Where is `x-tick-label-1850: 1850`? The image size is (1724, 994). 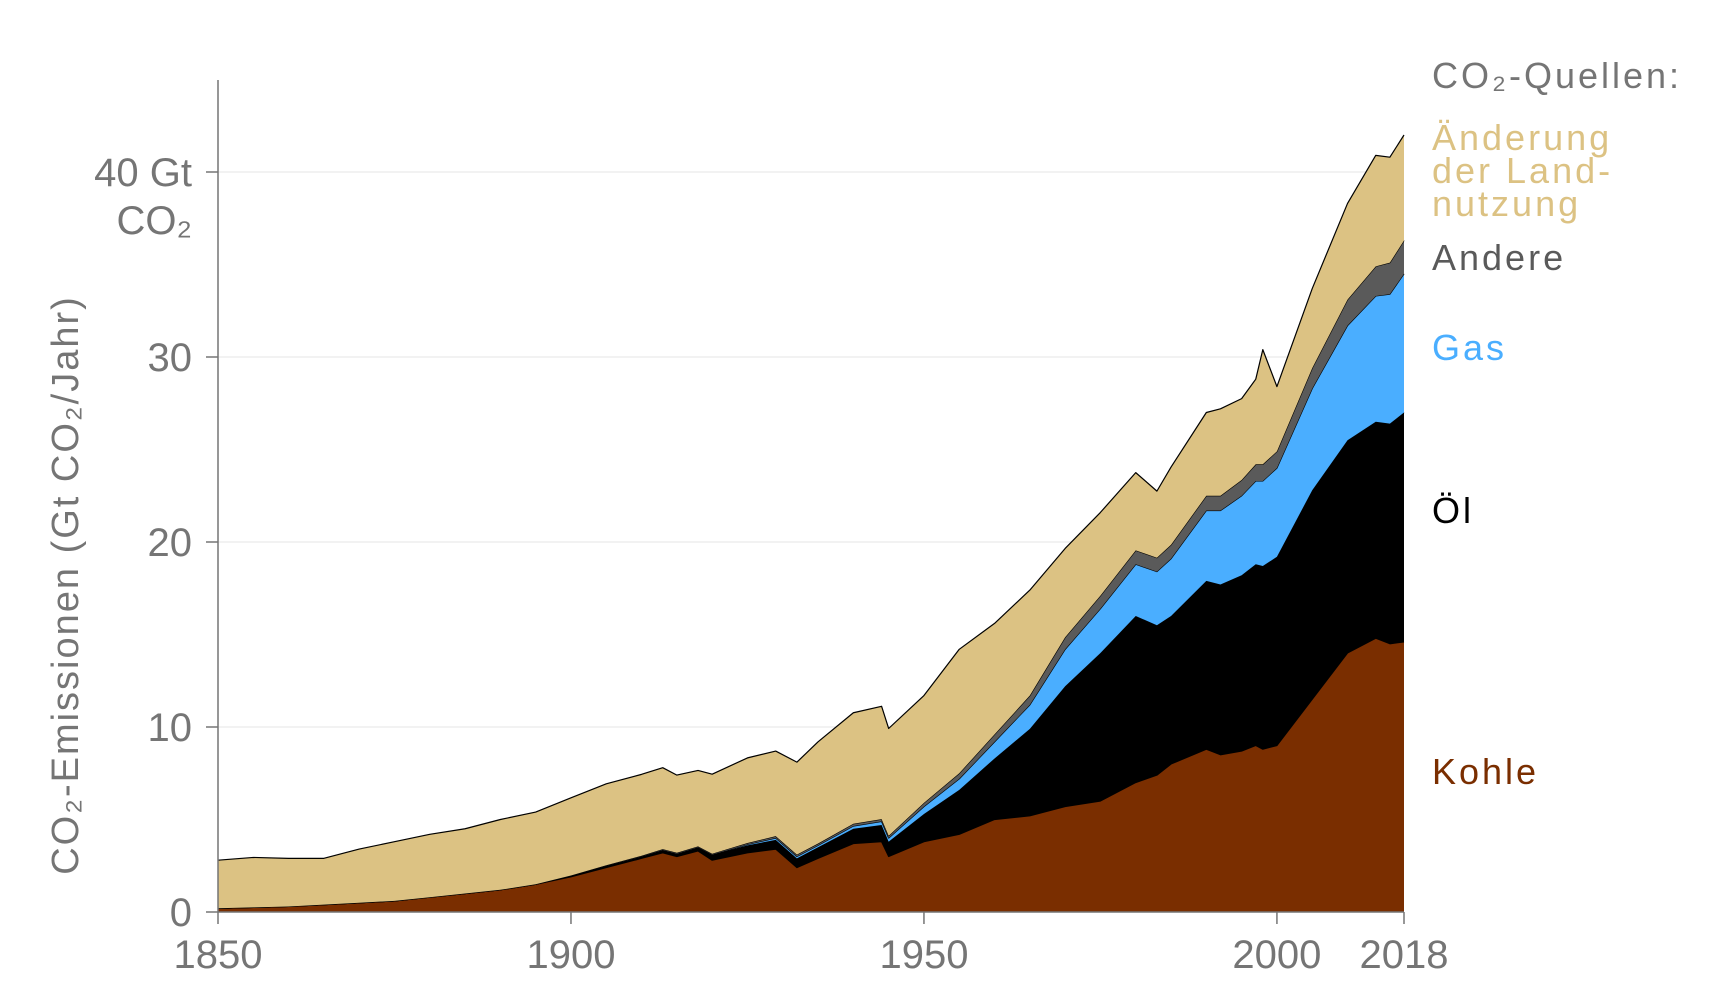
x-tick-label-1850: 1850 is located at coordinates (218, 955).